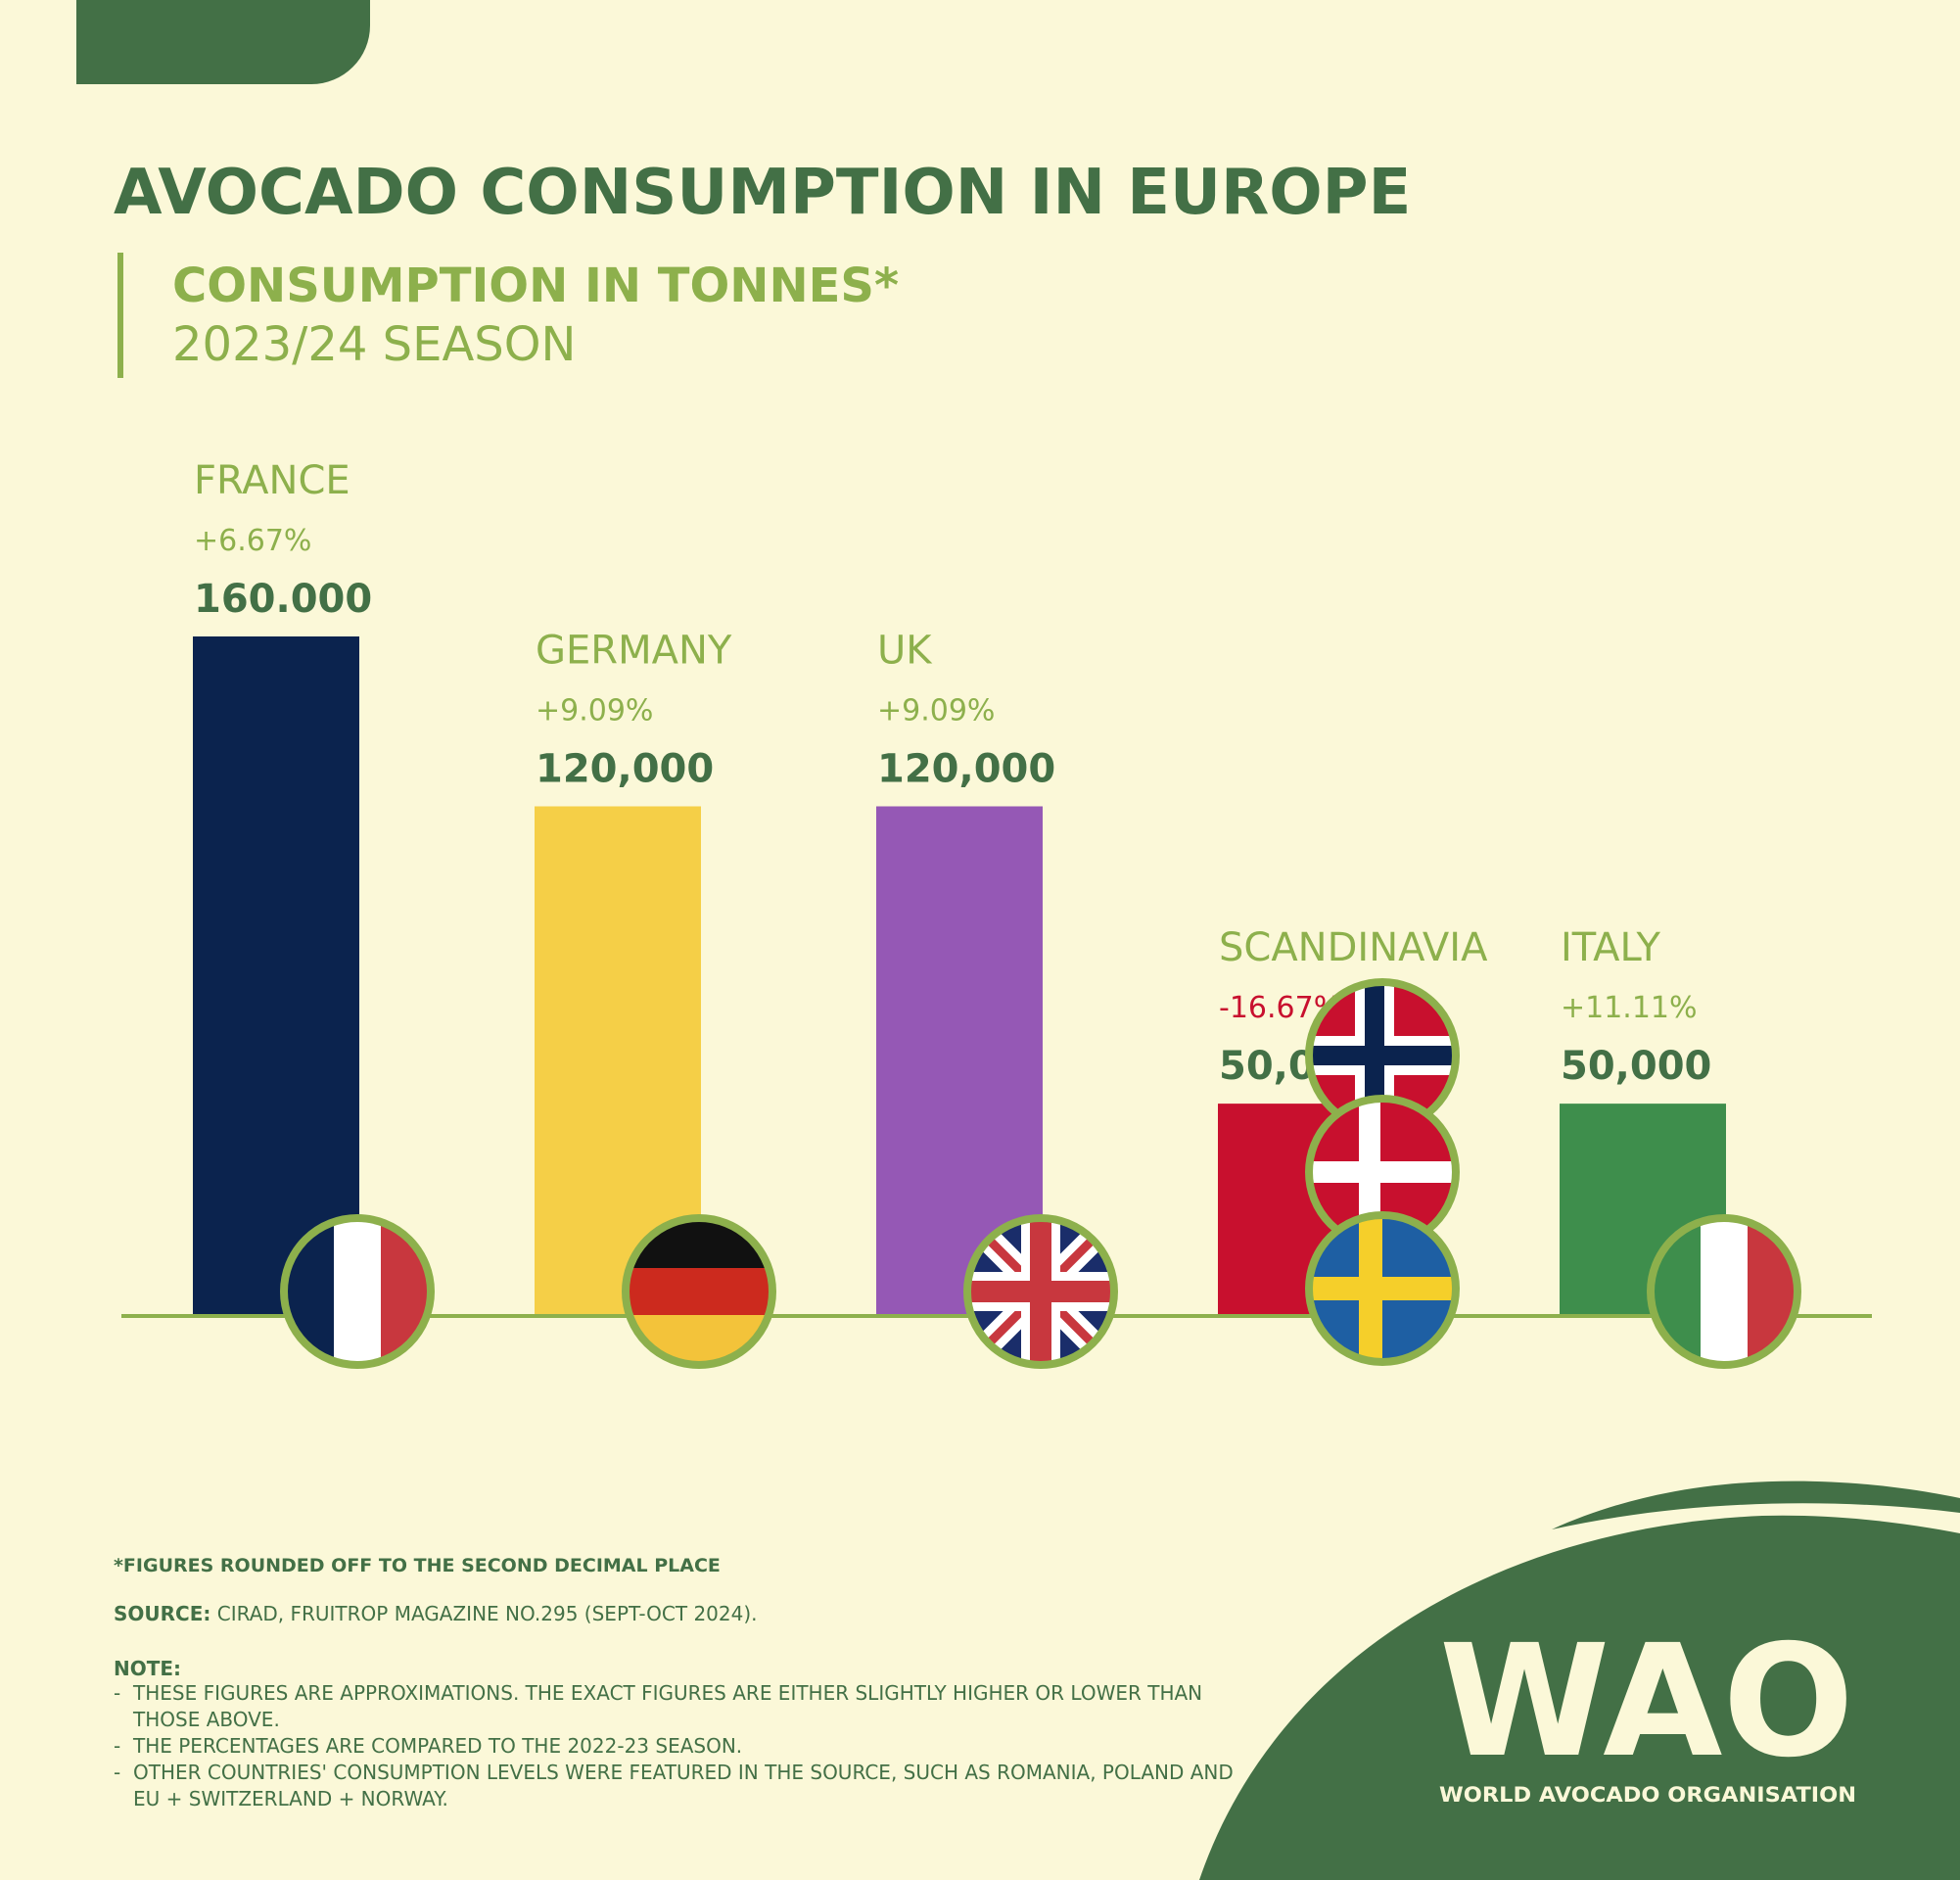  I want to click on sweden-flag-icon, so click(1382, 1288).